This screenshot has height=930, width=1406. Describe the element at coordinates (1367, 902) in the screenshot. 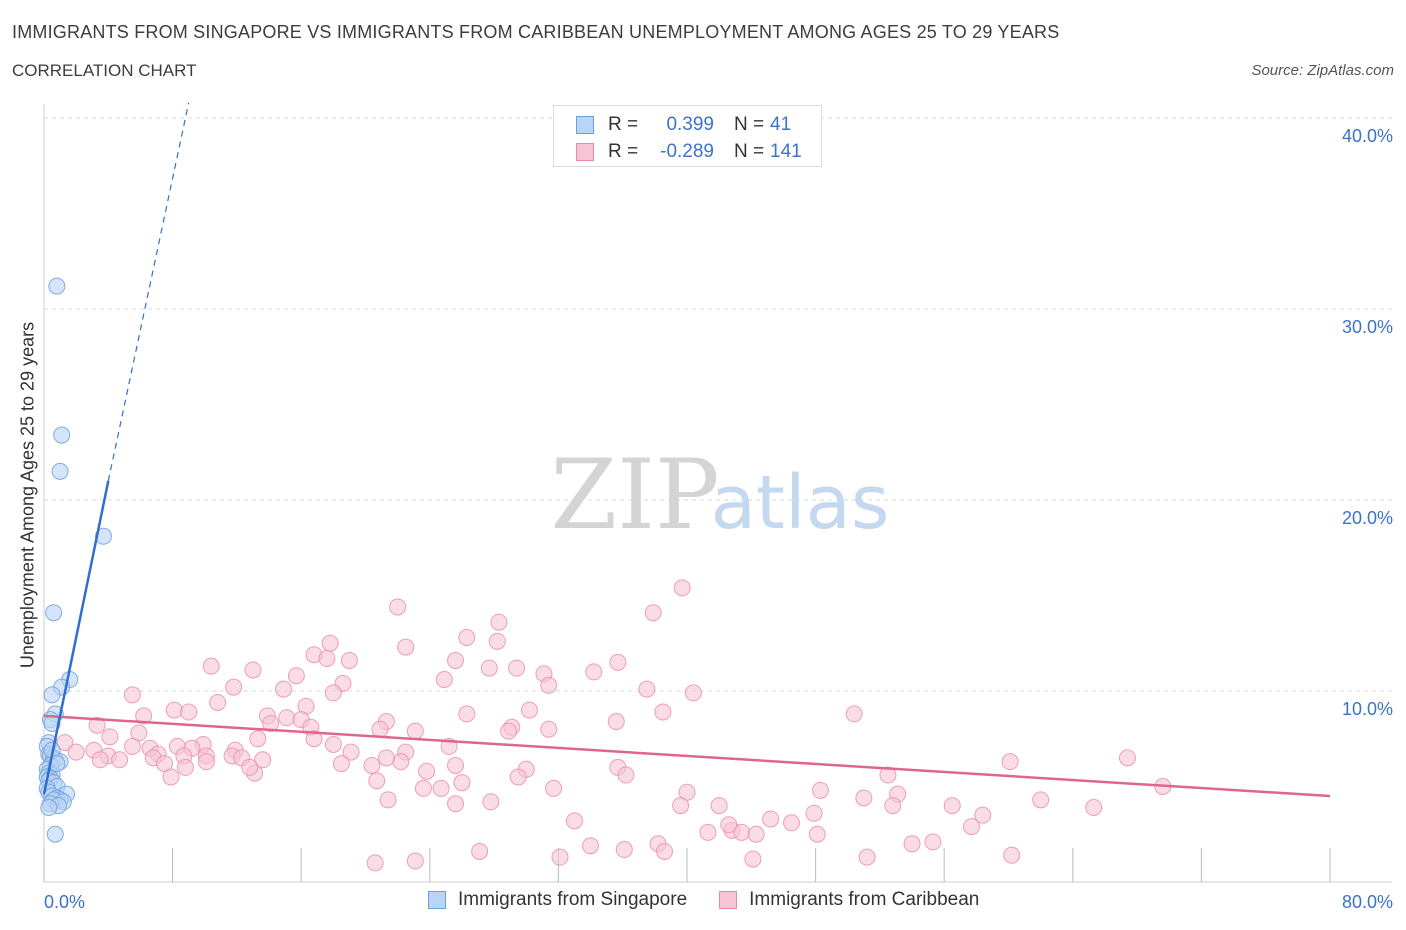

I see `x-tick-label: 80.0%` at that location.